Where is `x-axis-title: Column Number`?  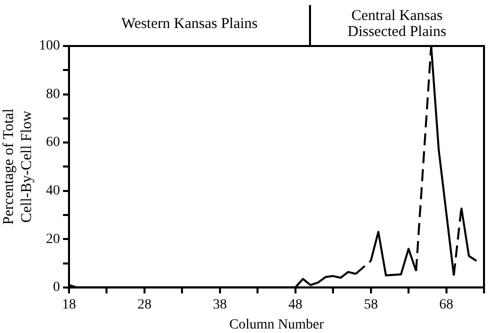
x-axis-title: Column Number is located at coordinates (276, 324).